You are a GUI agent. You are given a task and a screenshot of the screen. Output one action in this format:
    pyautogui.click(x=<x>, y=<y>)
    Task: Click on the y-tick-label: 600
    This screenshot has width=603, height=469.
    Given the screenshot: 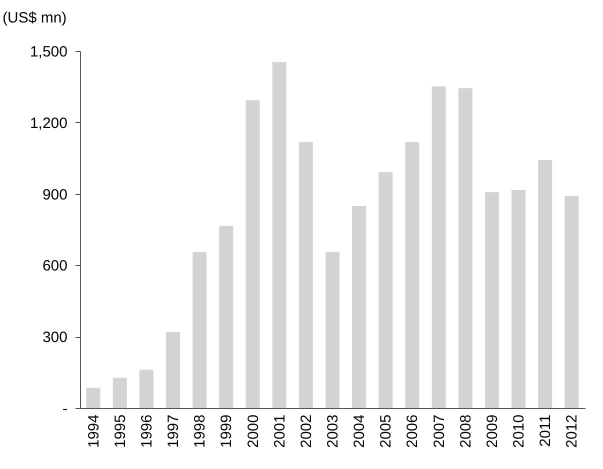 What is the action you would take?
    pyautogui.click(x=55, y=266)
    